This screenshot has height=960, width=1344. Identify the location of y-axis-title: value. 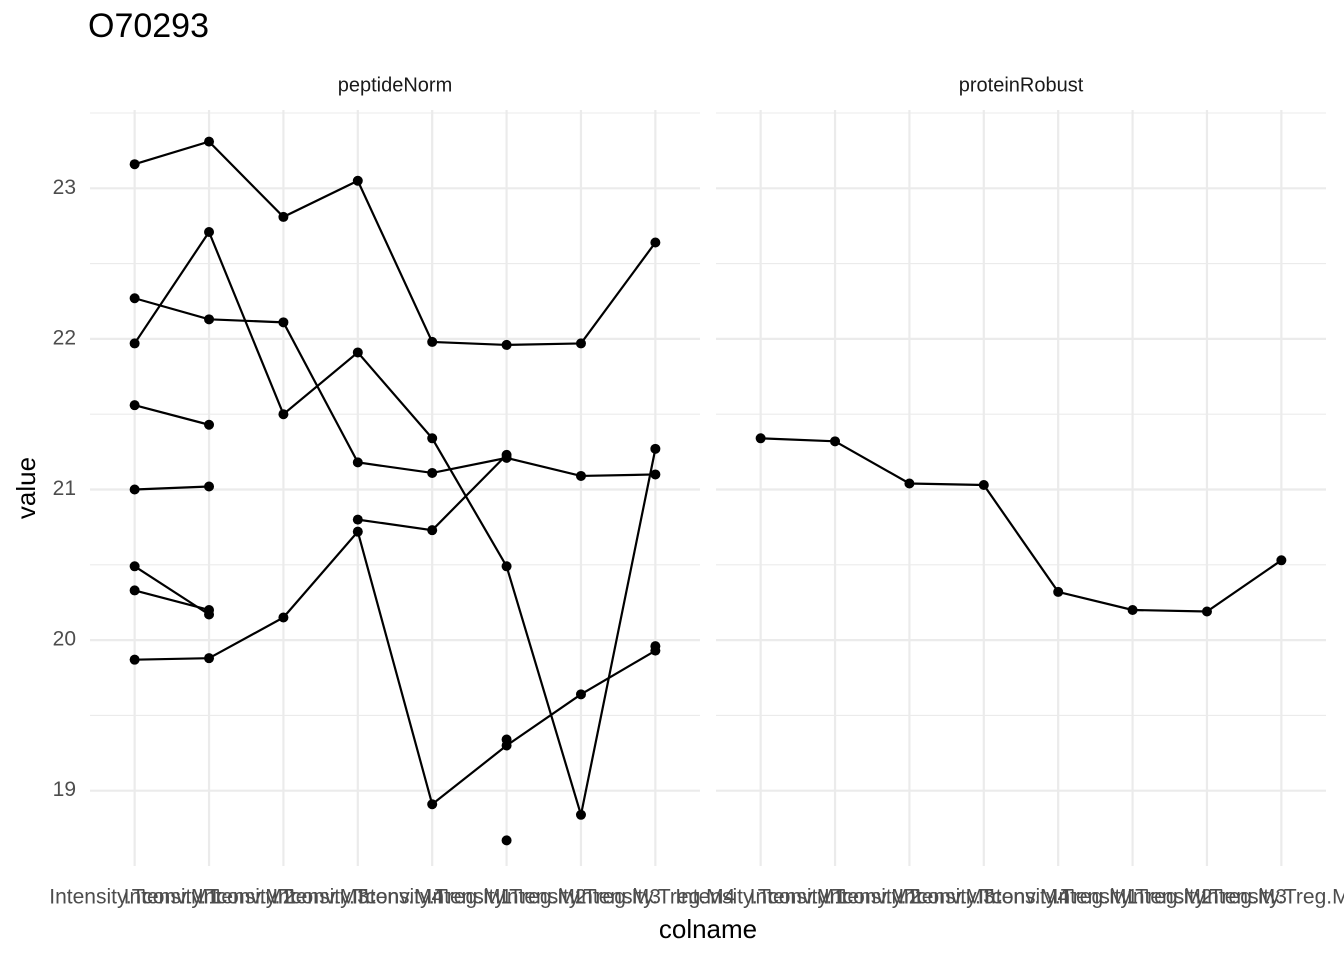
(26, 488).